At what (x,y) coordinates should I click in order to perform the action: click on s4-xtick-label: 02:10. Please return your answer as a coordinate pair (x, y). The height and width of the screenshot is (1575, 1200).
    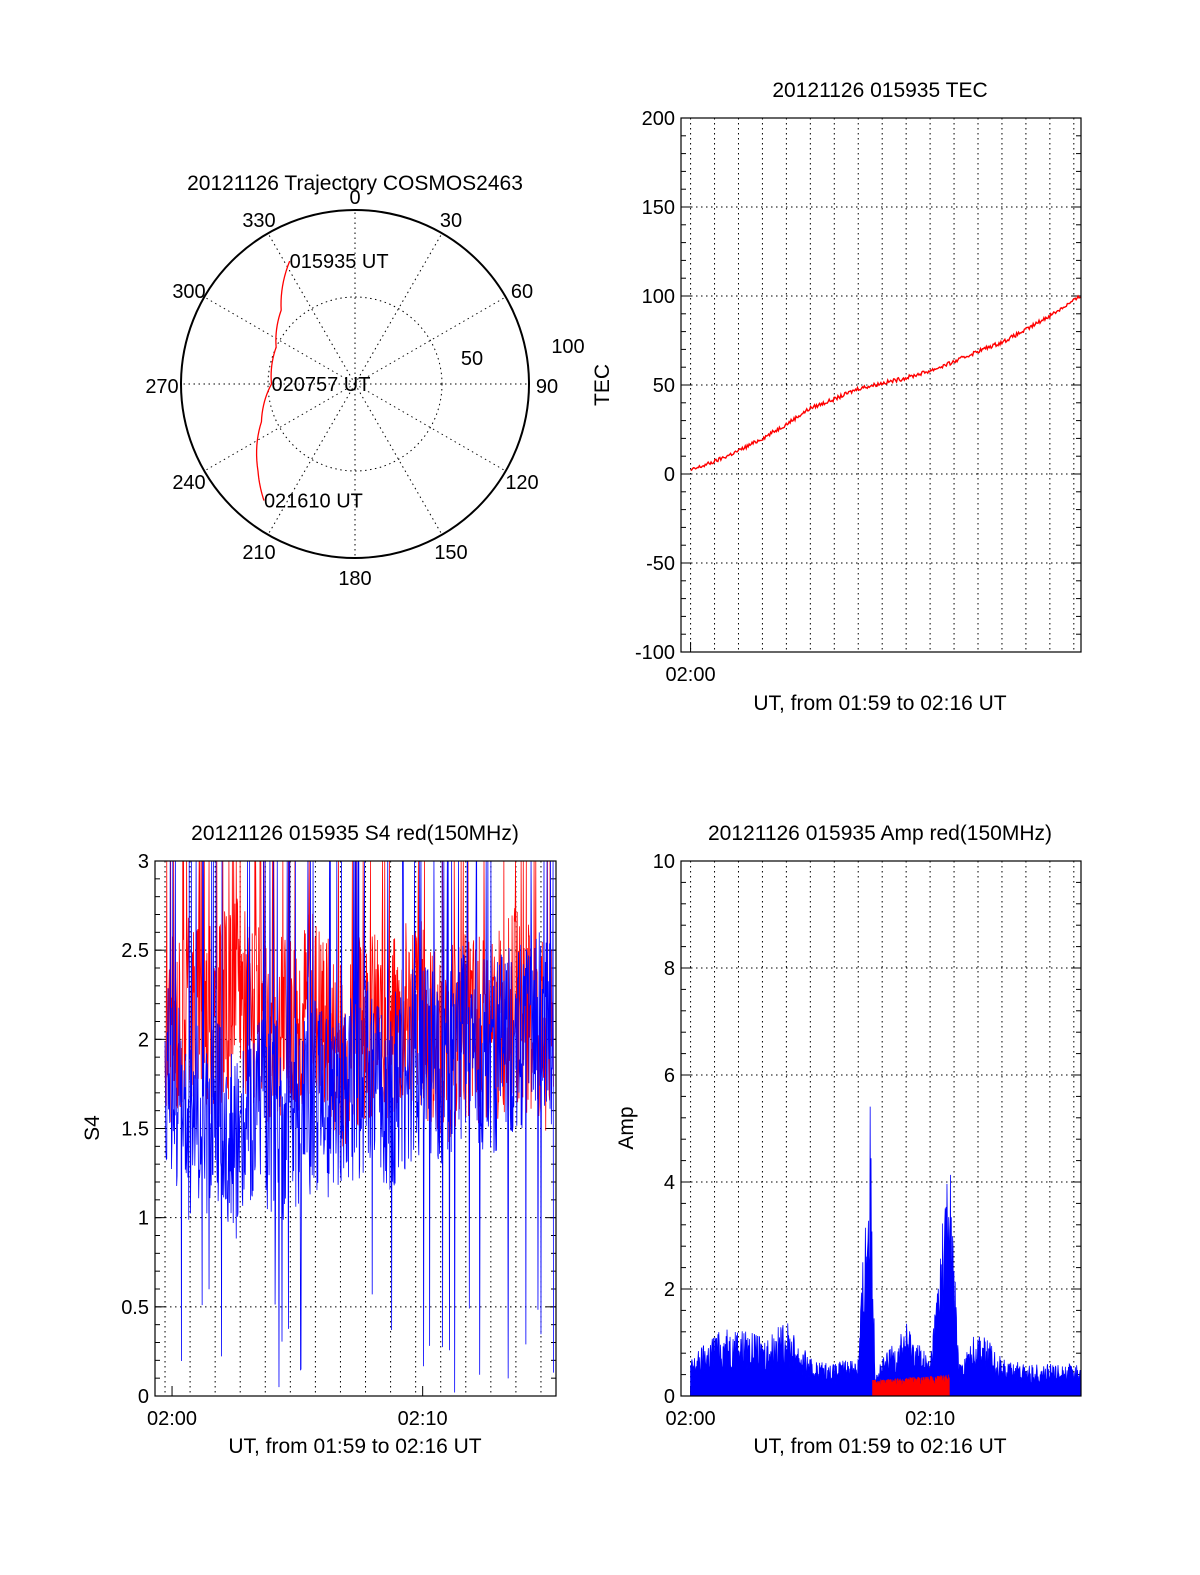
    Looking at the image, I should click on (423, 1419).